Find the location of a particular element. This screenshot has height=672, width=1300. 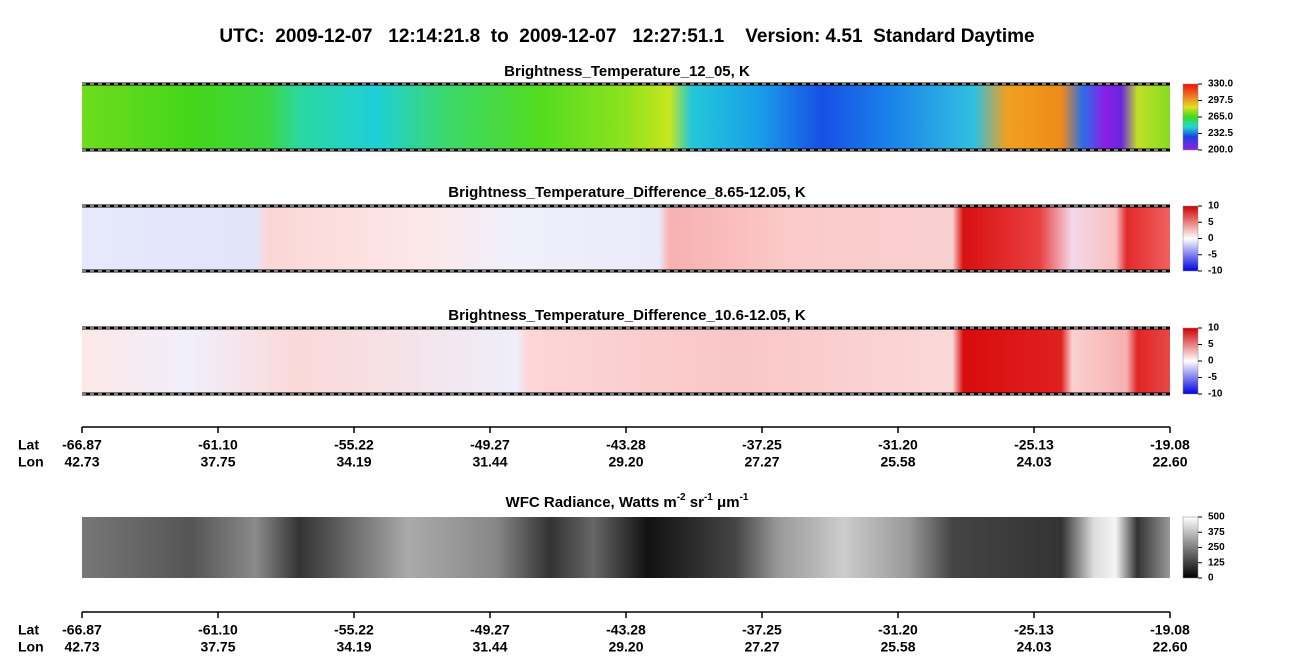

title-part: μm is located at coordinates (726, 502).